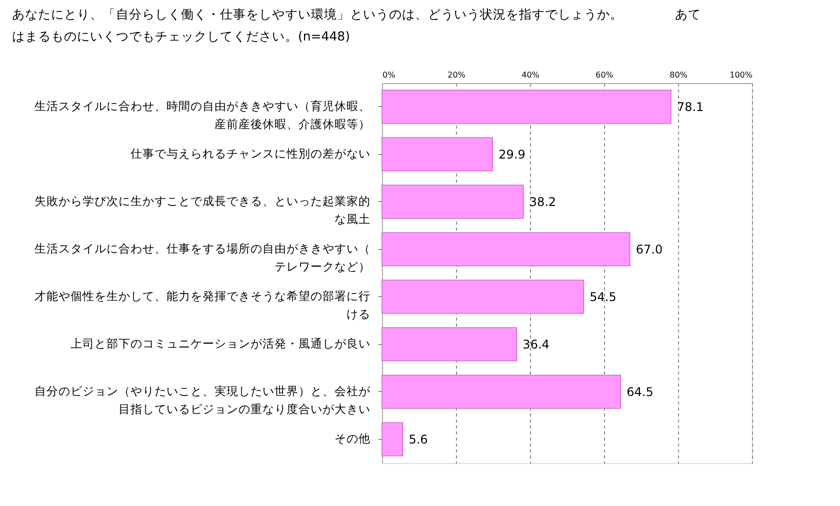  I want to click on x-tick-label: 20%, so click(457, 75).